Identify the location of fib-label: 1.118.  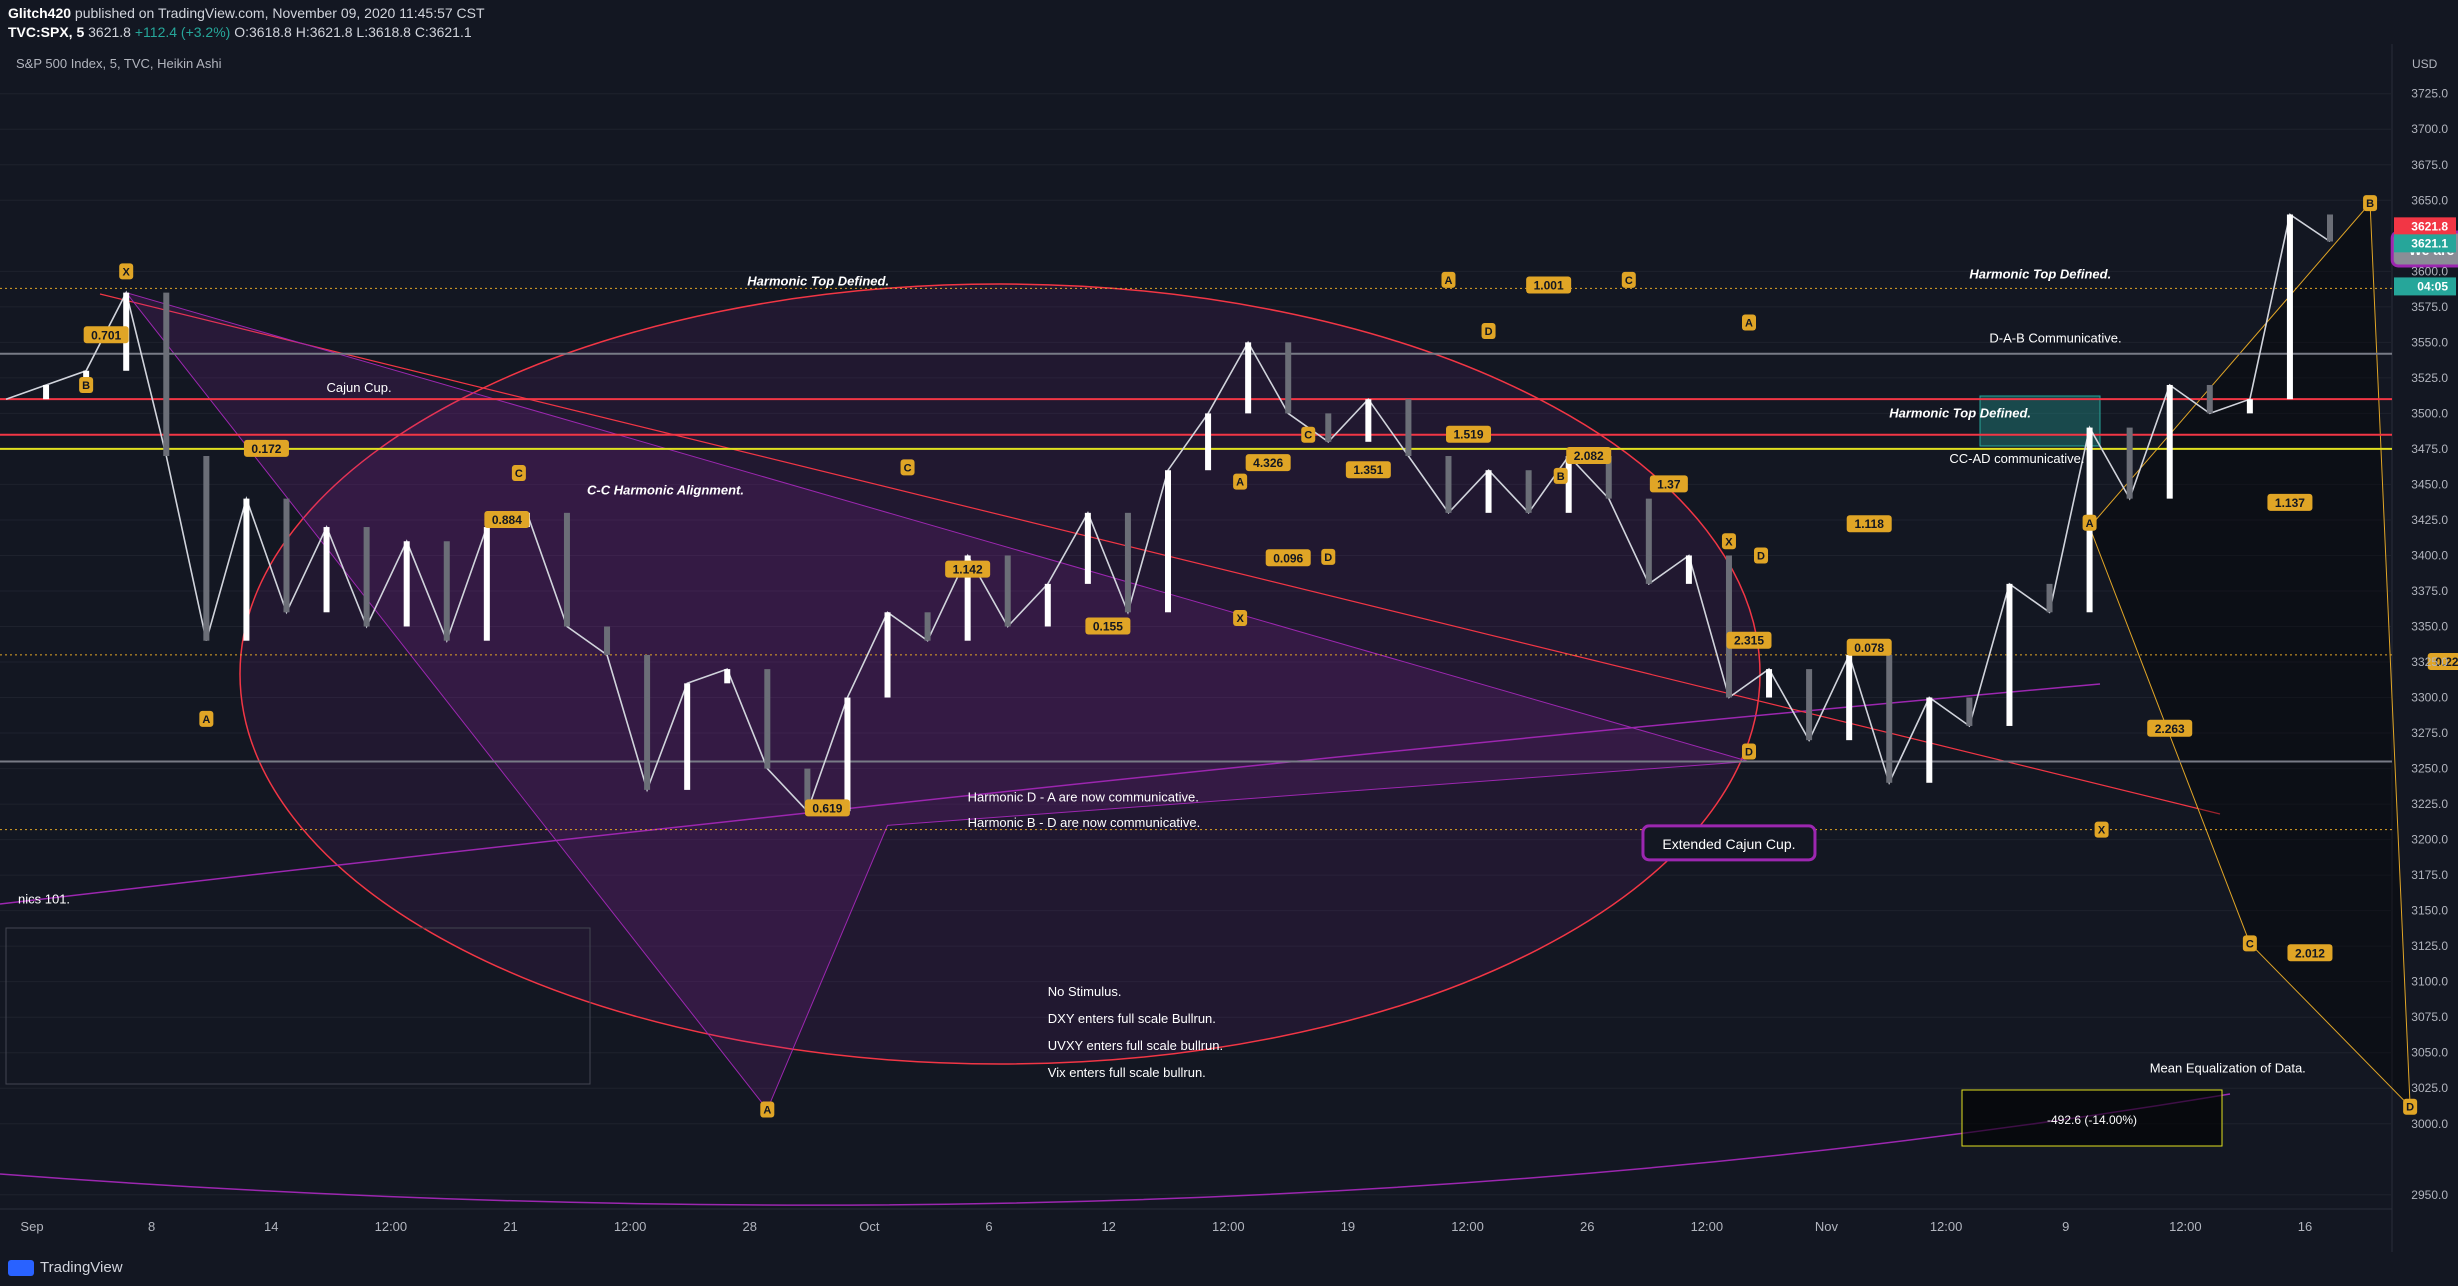
(1870, 524).